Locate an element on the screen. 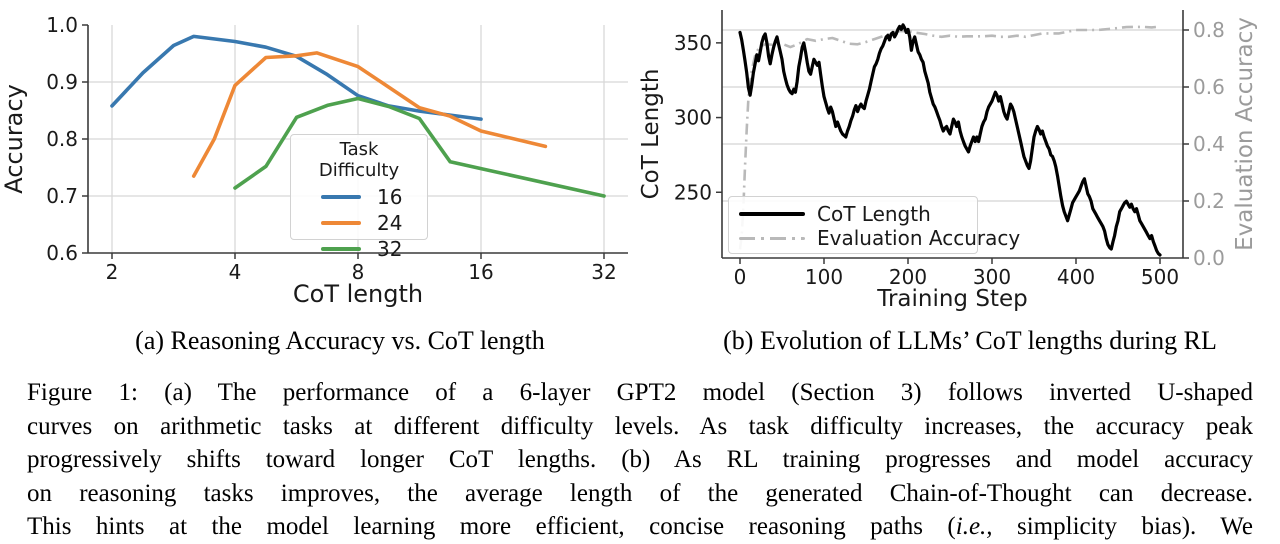  tick-label: 0.4 is located at coordinates (1209, 144).